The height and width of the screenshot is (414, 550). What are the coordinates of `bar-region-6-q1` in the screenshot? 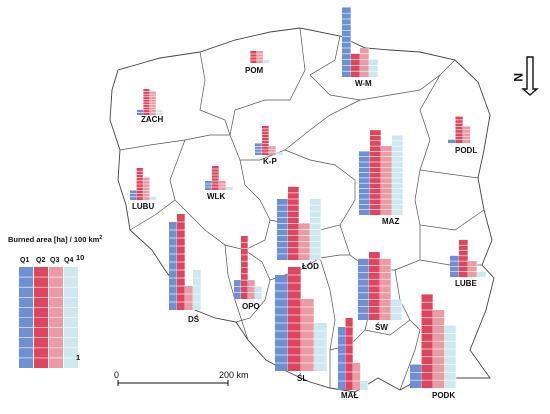 It's located at (208, 185).